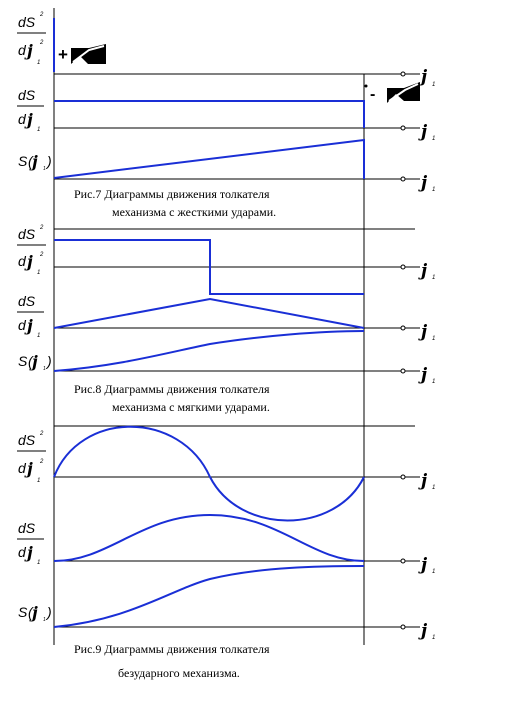 The width and height of the screenshot is (512, 705). I want to click on fig7-displacement-phi-label: j 1, so click(417, 183).